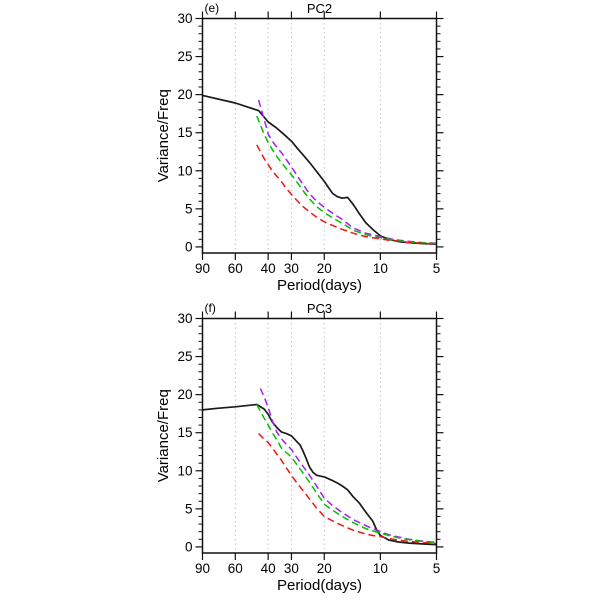 The height and width of the screenshot is (600, 600). Describe the element at coordinates (319, 8) in the screenshot. I see `panel-title: PC2` at that location.